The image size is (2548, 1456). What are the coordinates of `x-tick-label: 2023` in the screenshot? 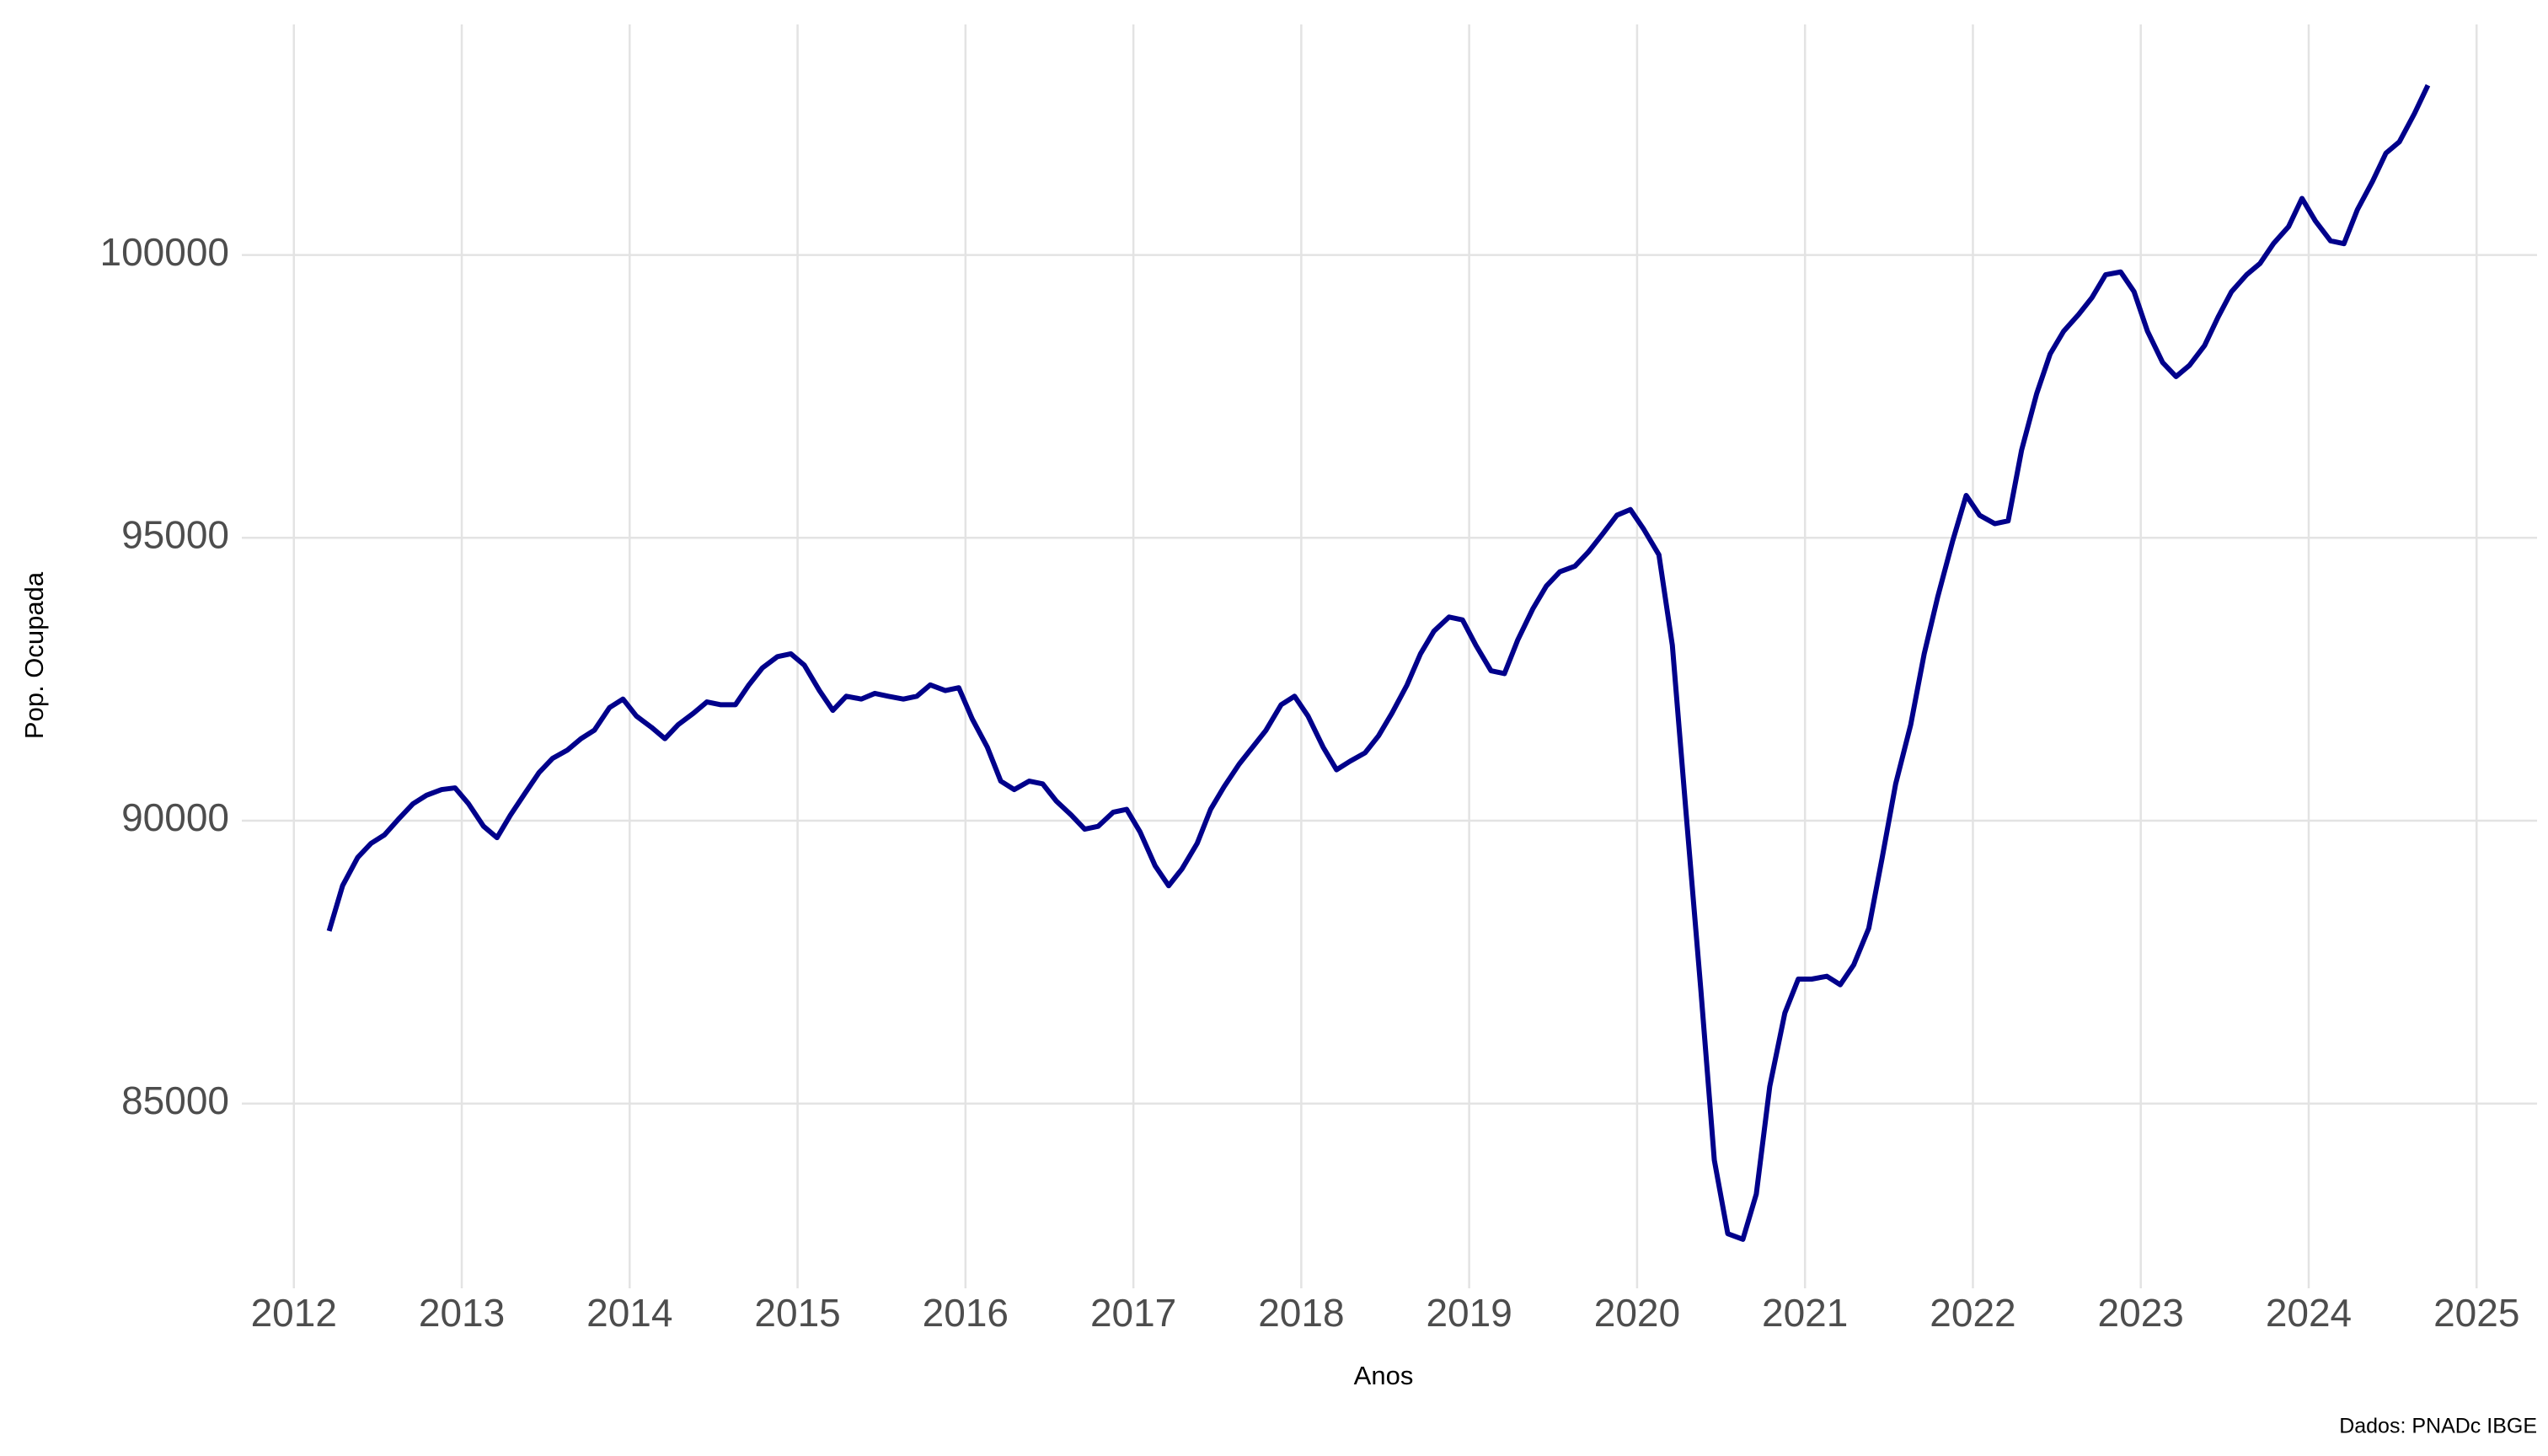 It's located at (2141, 1313).